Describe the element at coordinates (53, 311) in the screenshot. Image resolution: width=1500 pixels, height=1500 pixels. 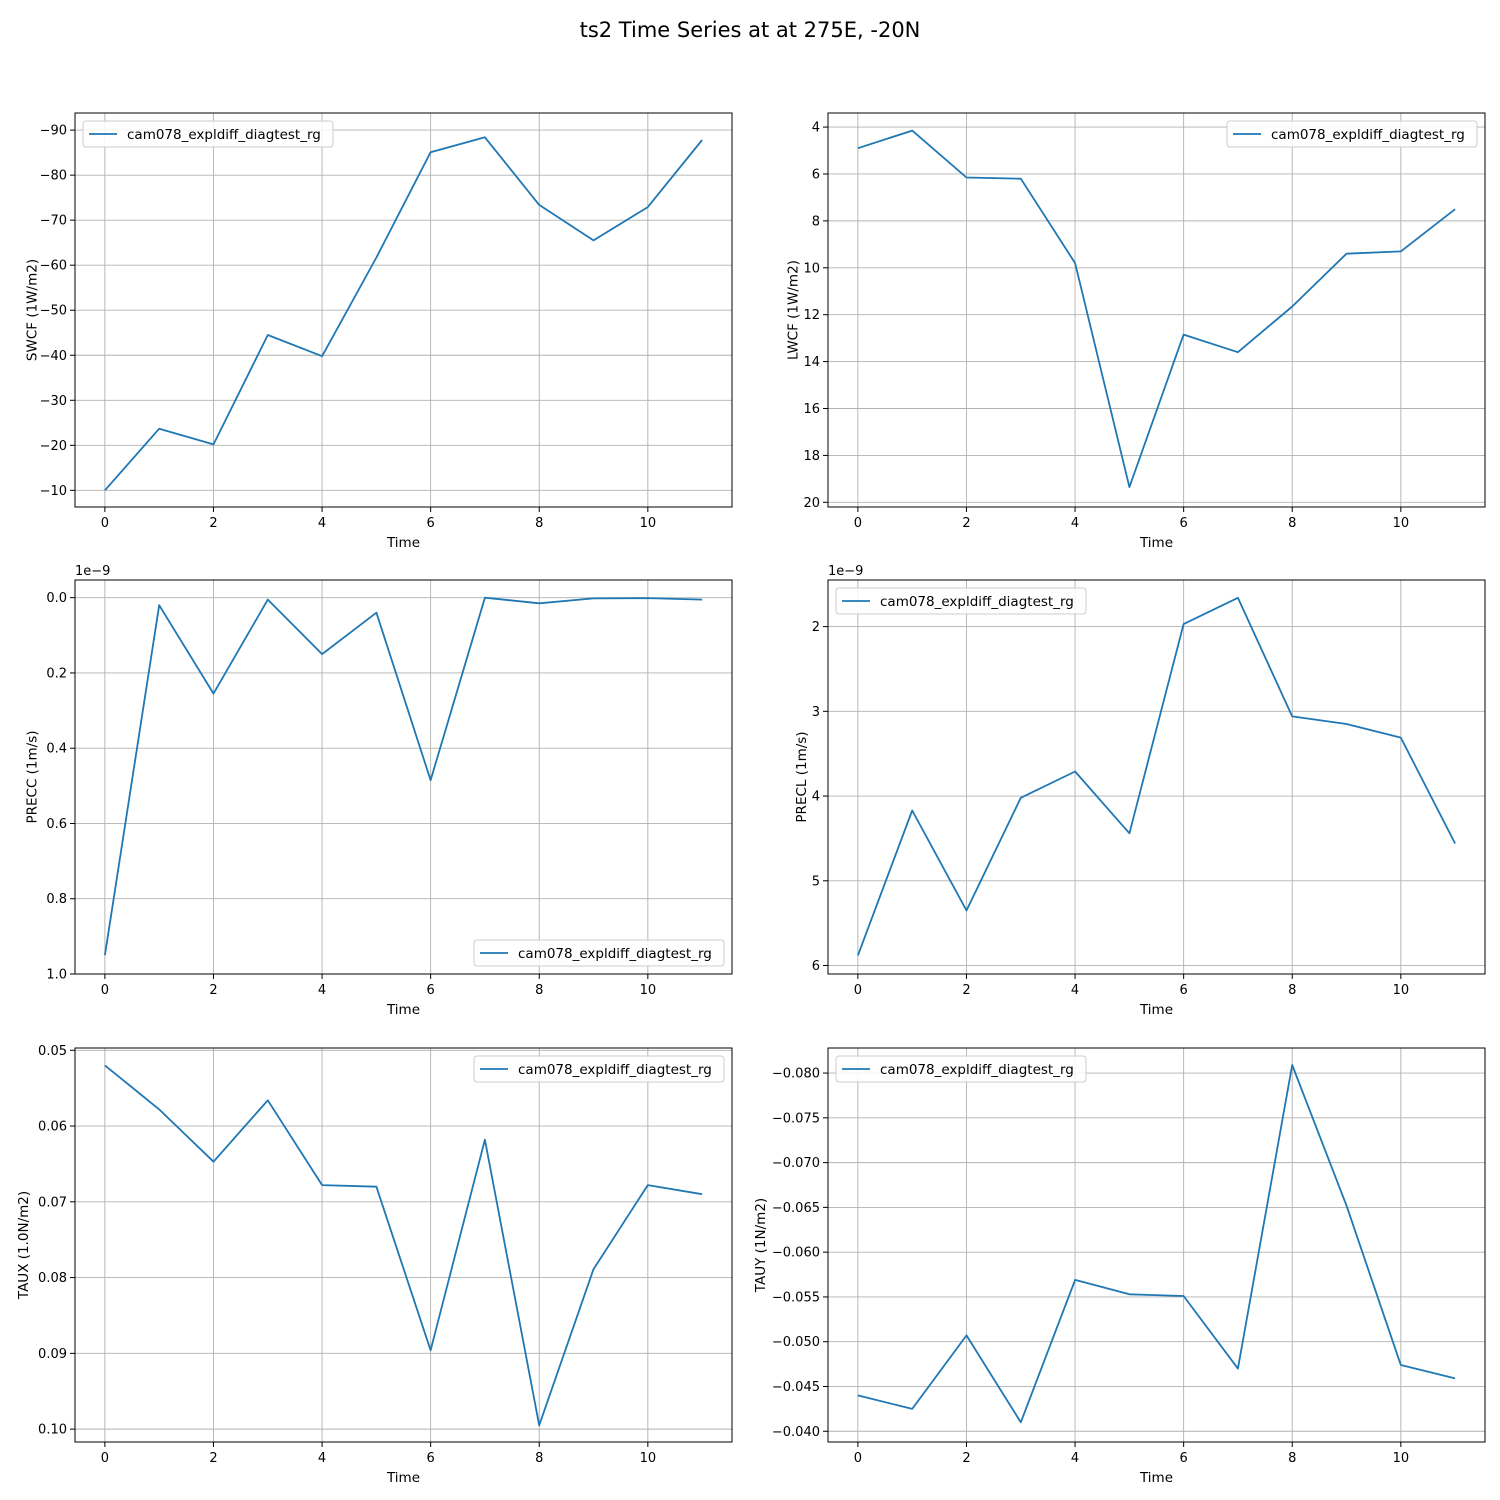
I see `panel-1-ytick-label-4: −50` at that location.